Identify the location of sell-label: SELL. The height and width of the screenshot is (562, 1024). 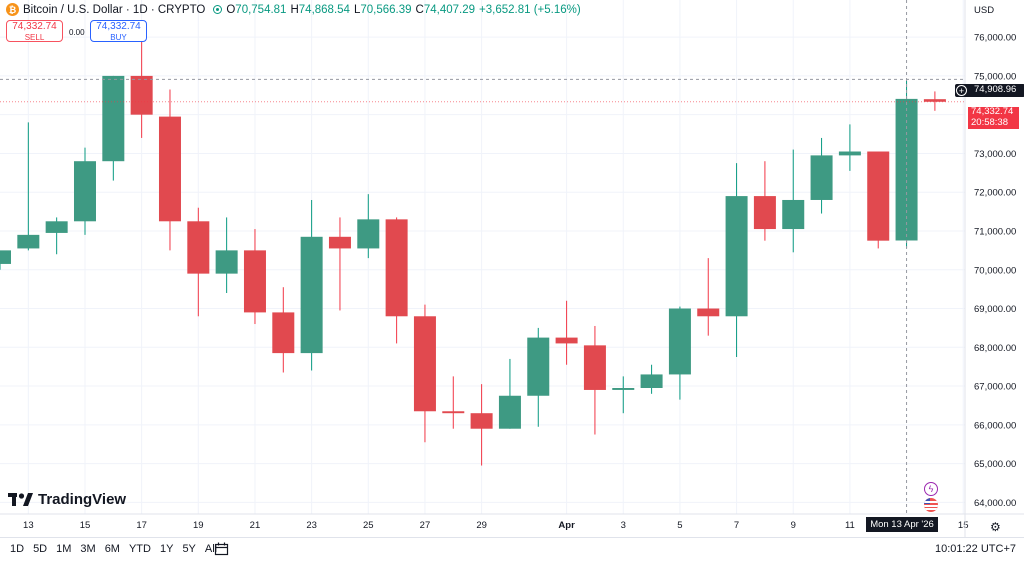
(34, 37).